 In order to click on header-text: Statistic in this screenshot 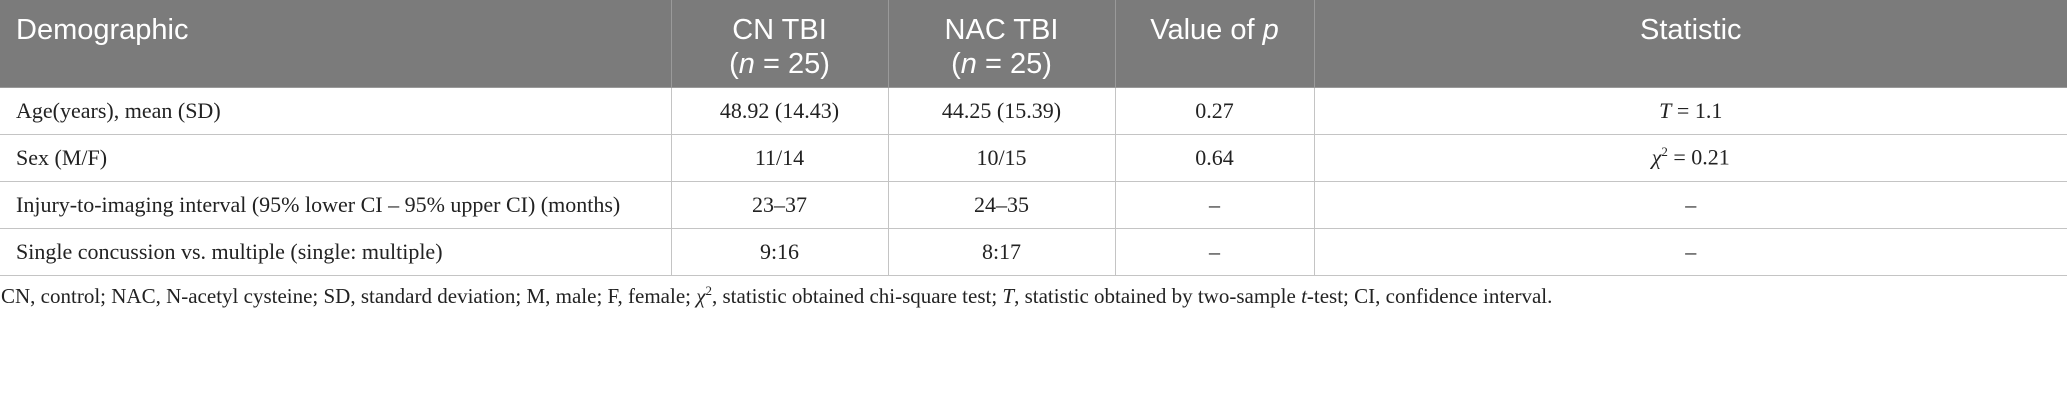, I will do `click(1690, 30)`.